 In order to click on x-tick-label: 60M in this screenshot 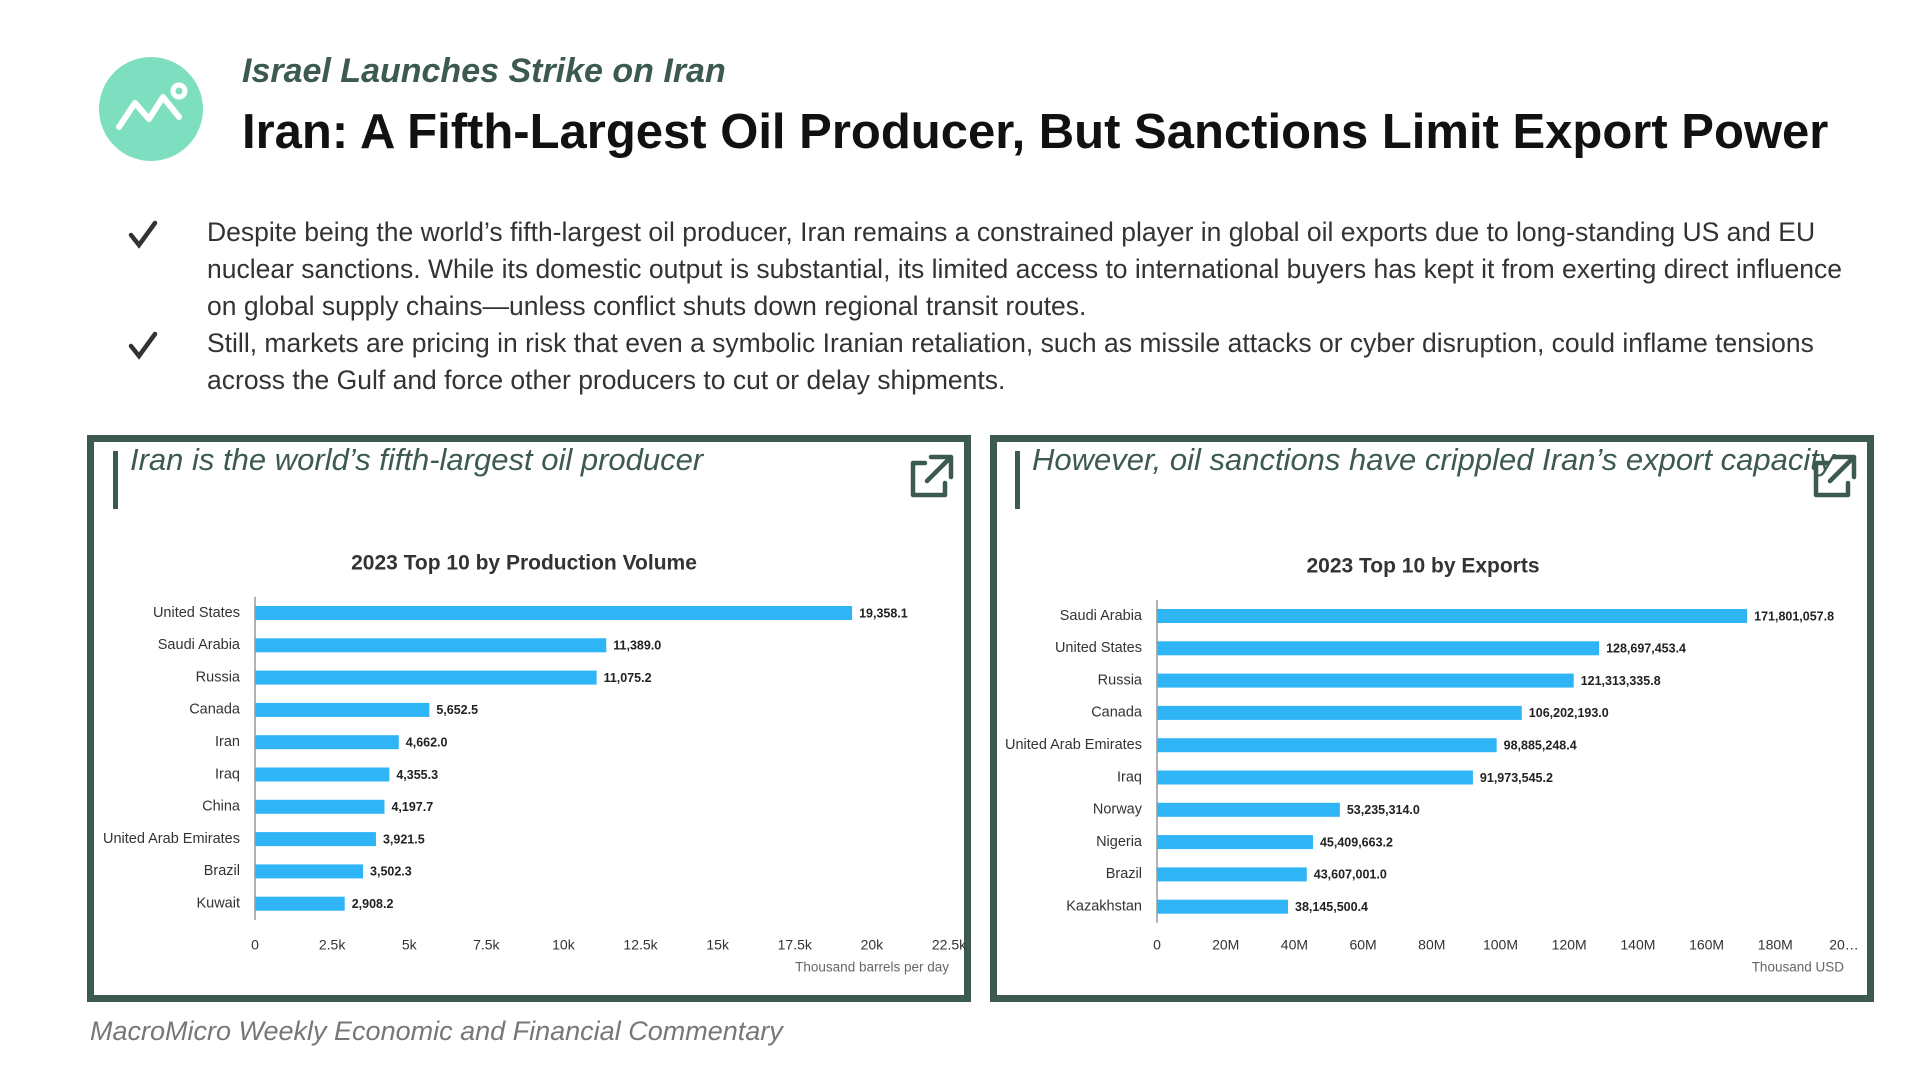, I will do `click(1362, 945)`.